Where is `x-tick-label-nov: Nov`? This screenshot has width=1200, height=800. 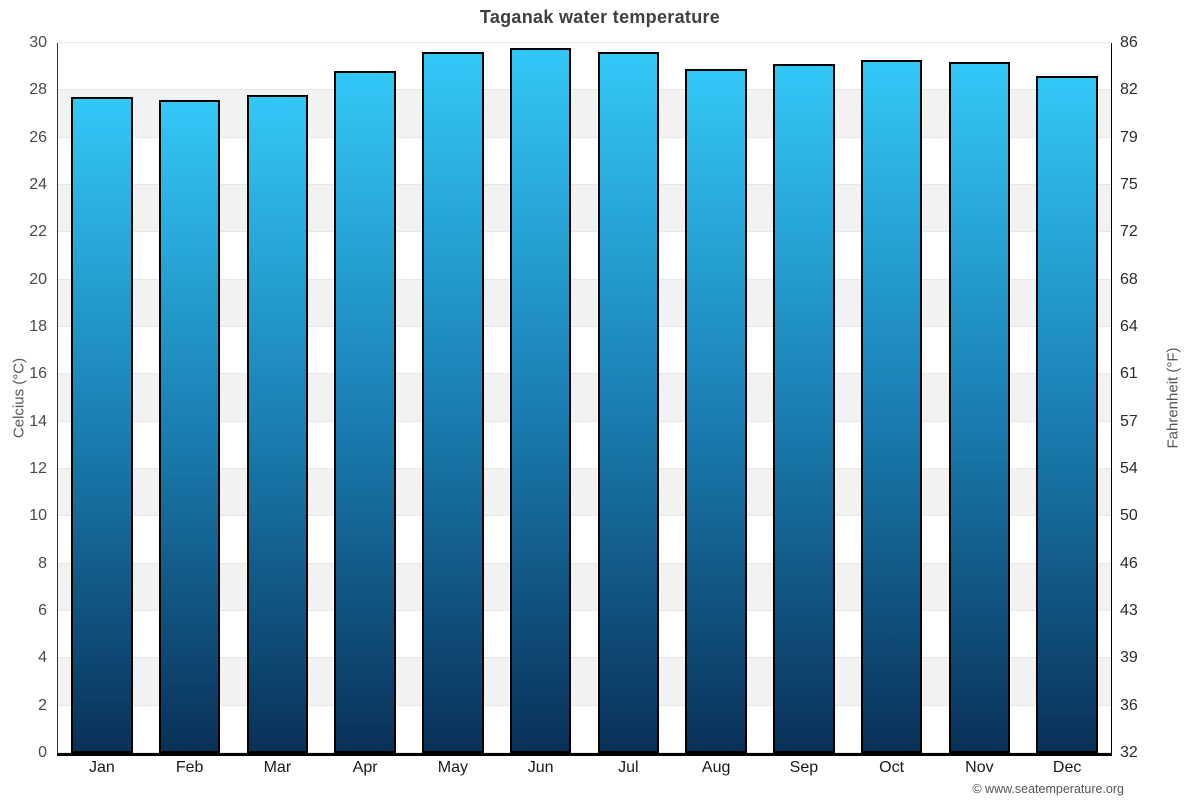
x-tick-label-nov: Nov is located at coordinates (979, 767).